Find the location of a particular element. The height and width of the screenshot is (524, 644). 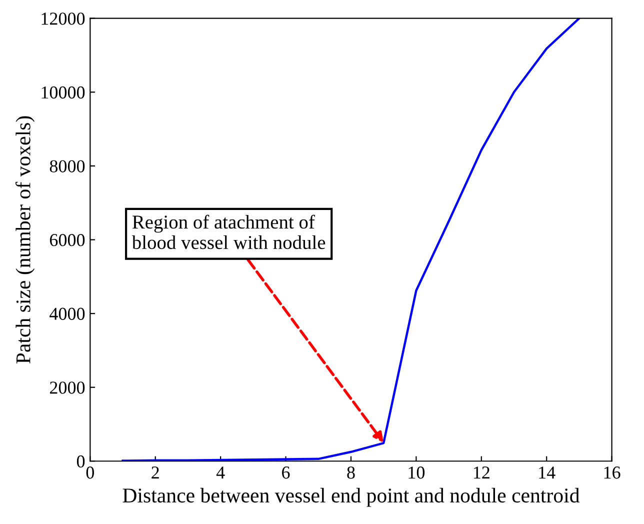

y-tick-label: 8000 is located at coordinates (67, 166).